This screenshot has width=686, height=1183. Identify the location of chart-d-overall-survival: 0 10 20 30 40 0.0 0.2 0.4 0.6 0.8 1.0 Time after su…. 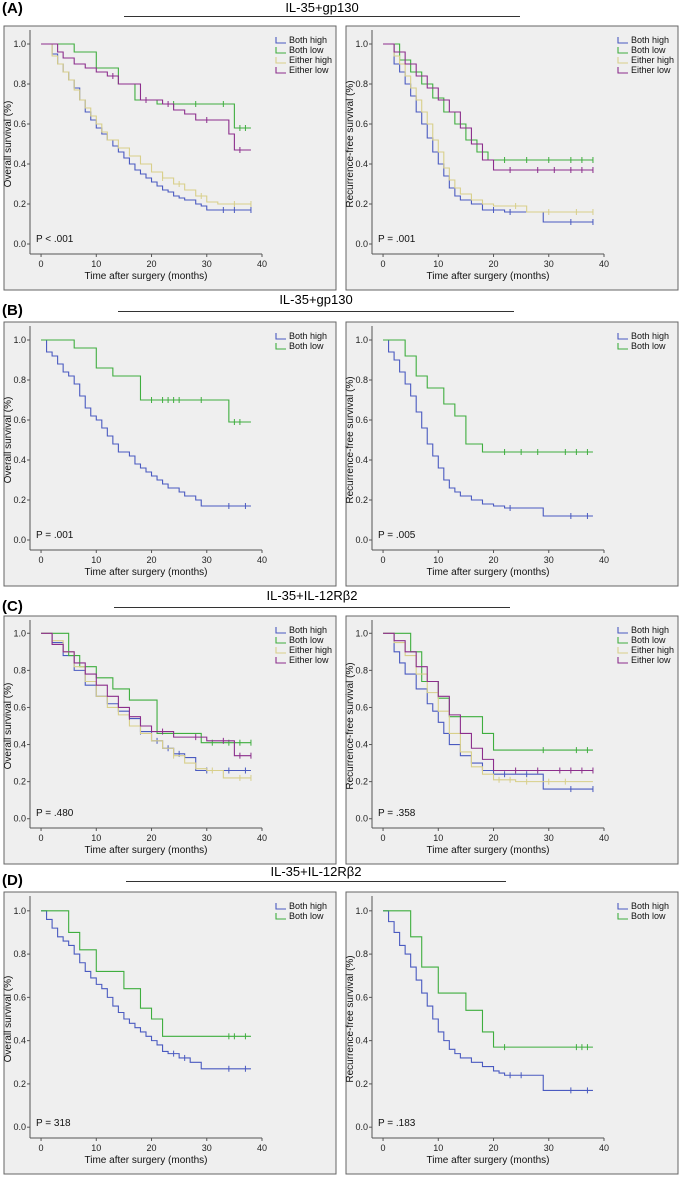
(170, 1033).